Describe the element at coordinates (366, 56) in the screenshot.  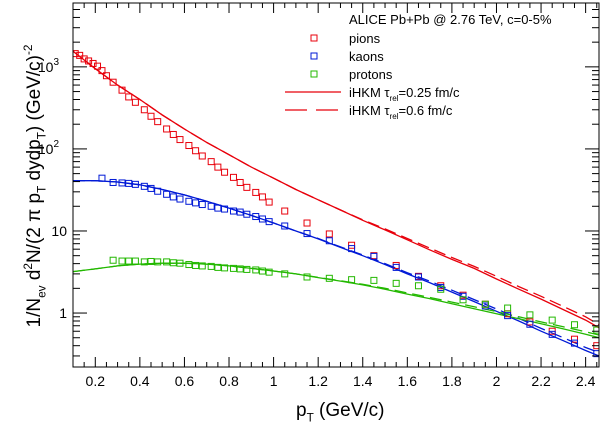
I see `legend-label: kaons` at that location.